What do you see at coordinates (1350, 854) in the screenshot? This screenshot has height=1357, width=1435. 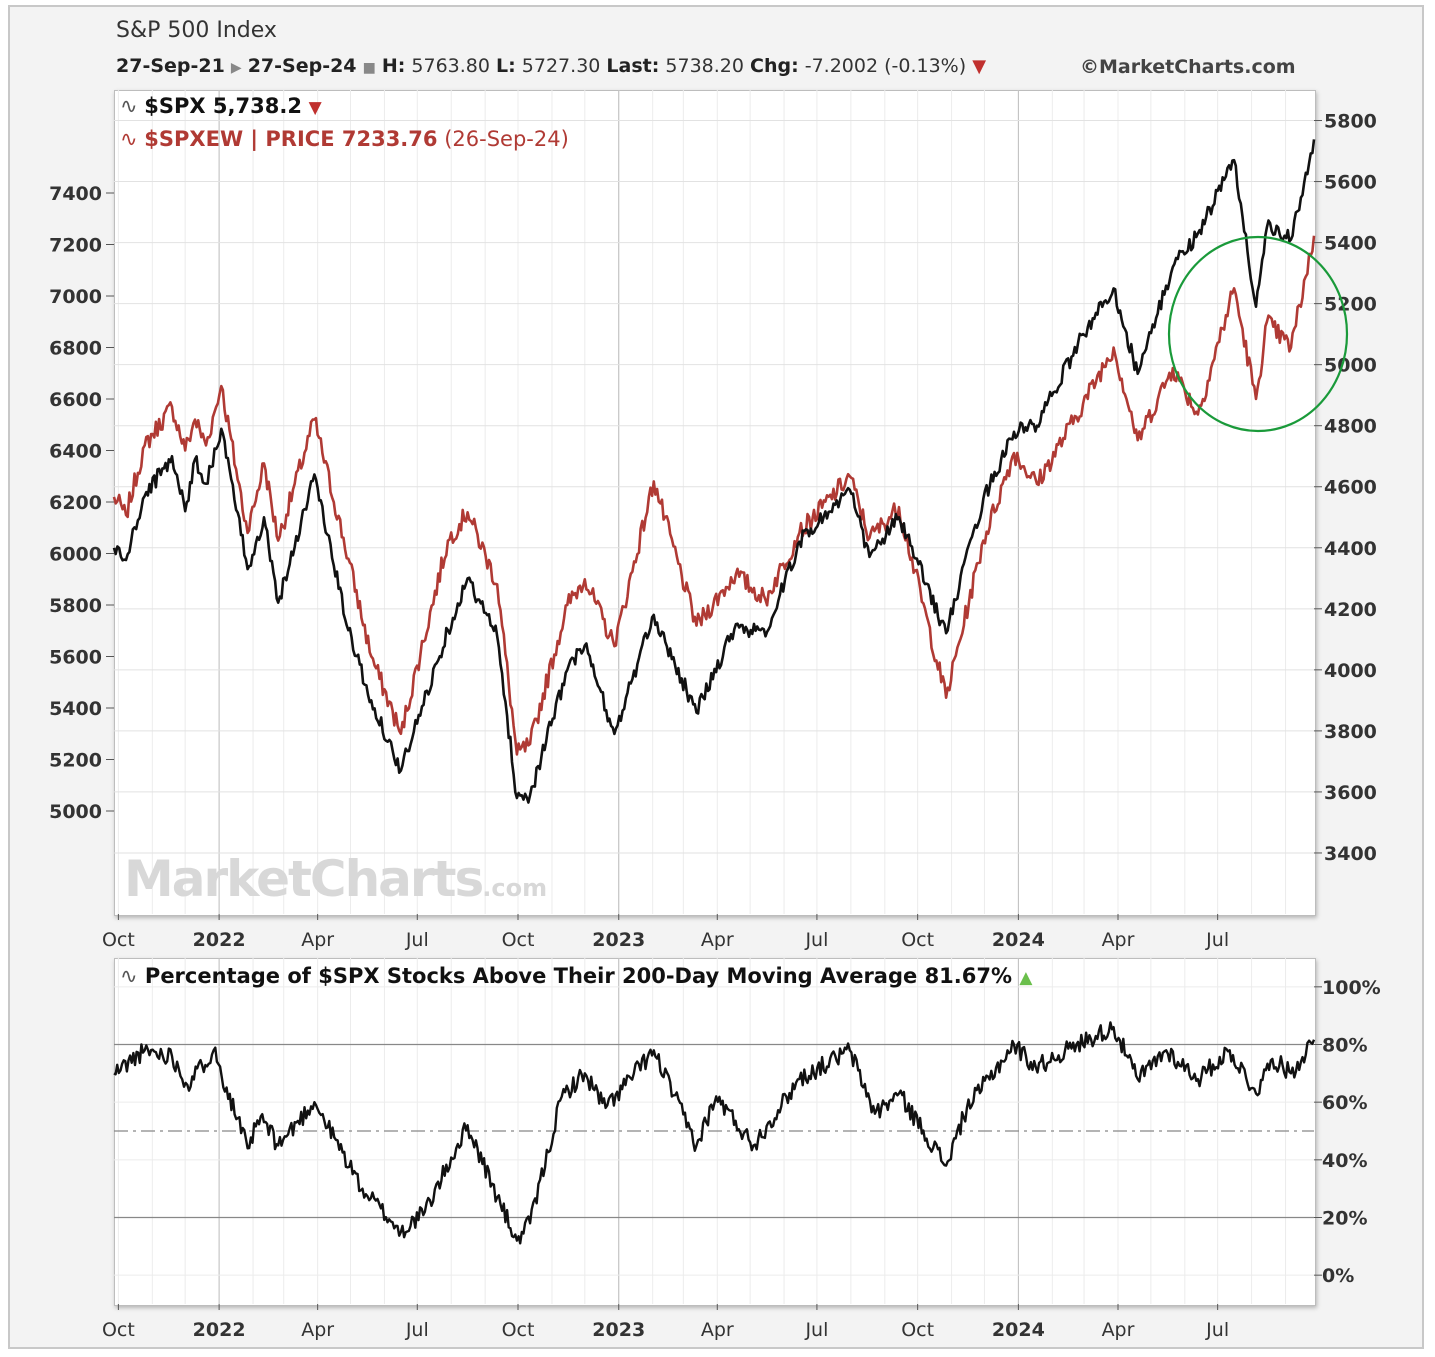 I see `y-right-tick-label: 3400` at bounding box center [1350, 854].